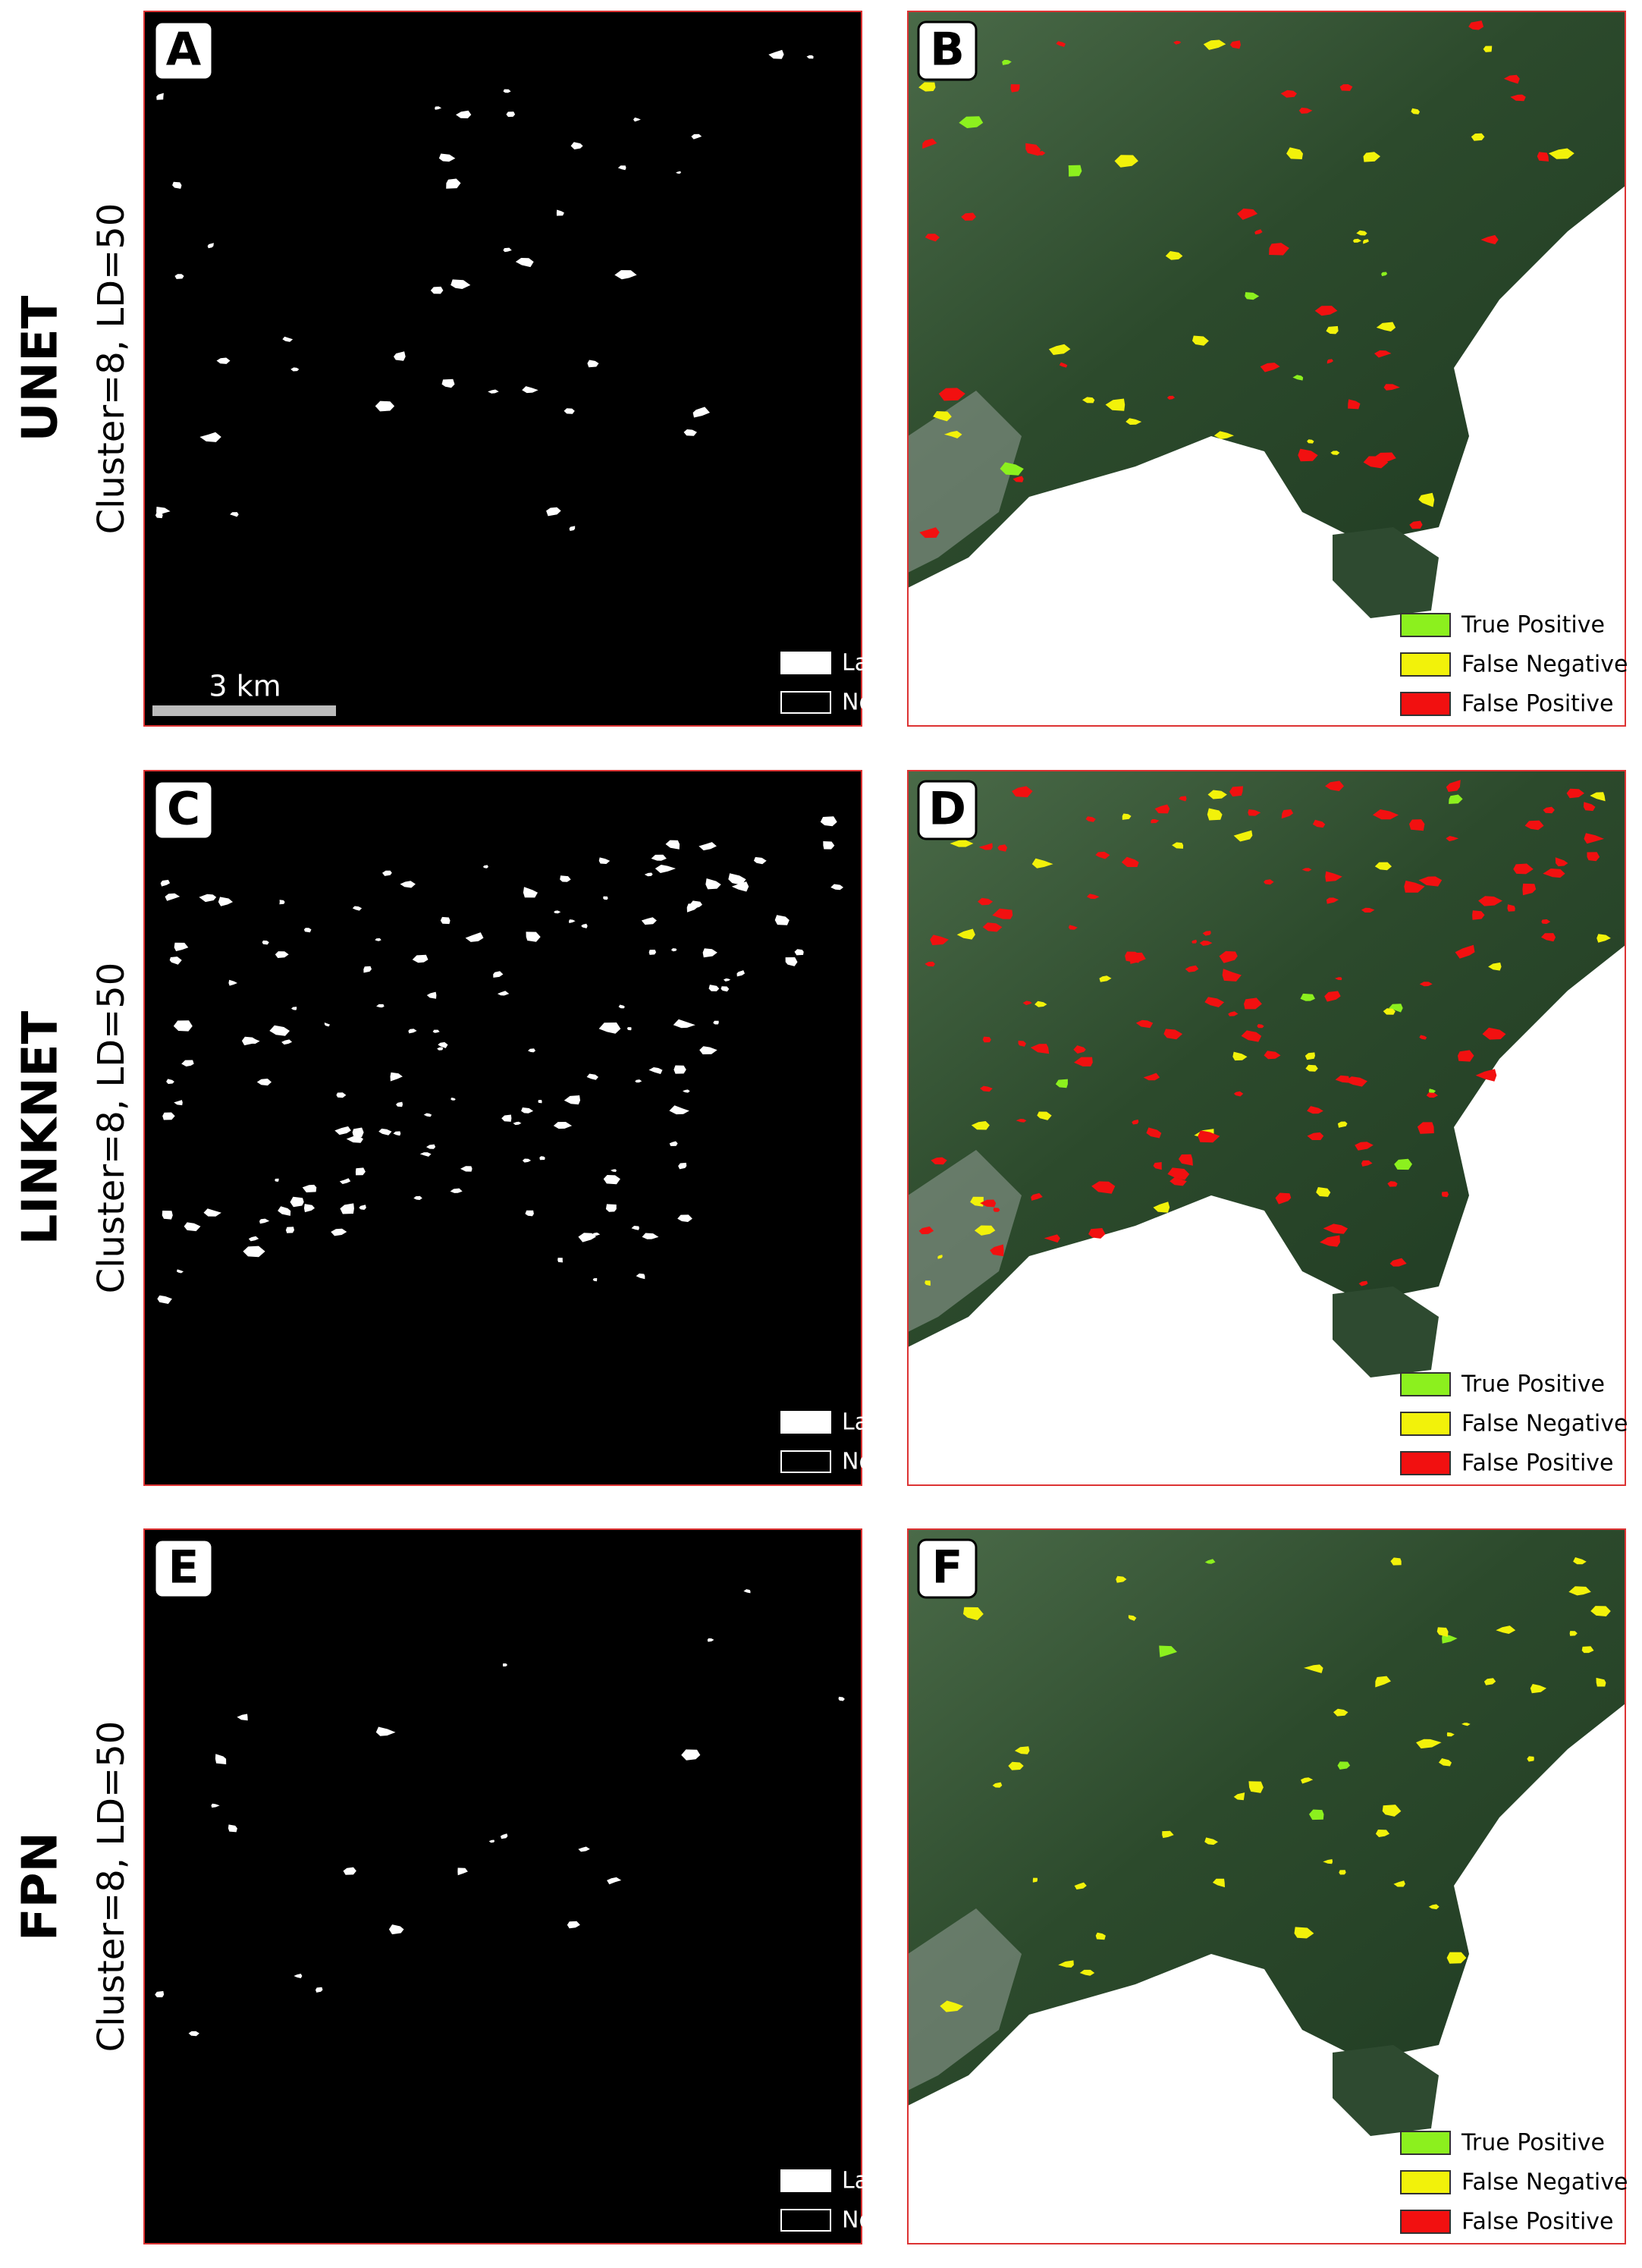 This screenshot has height=2268, width=1642. What do you see at coordinates (183, 50) in the screenshot?
I see `letter-box` at bounding box center [183, 50].